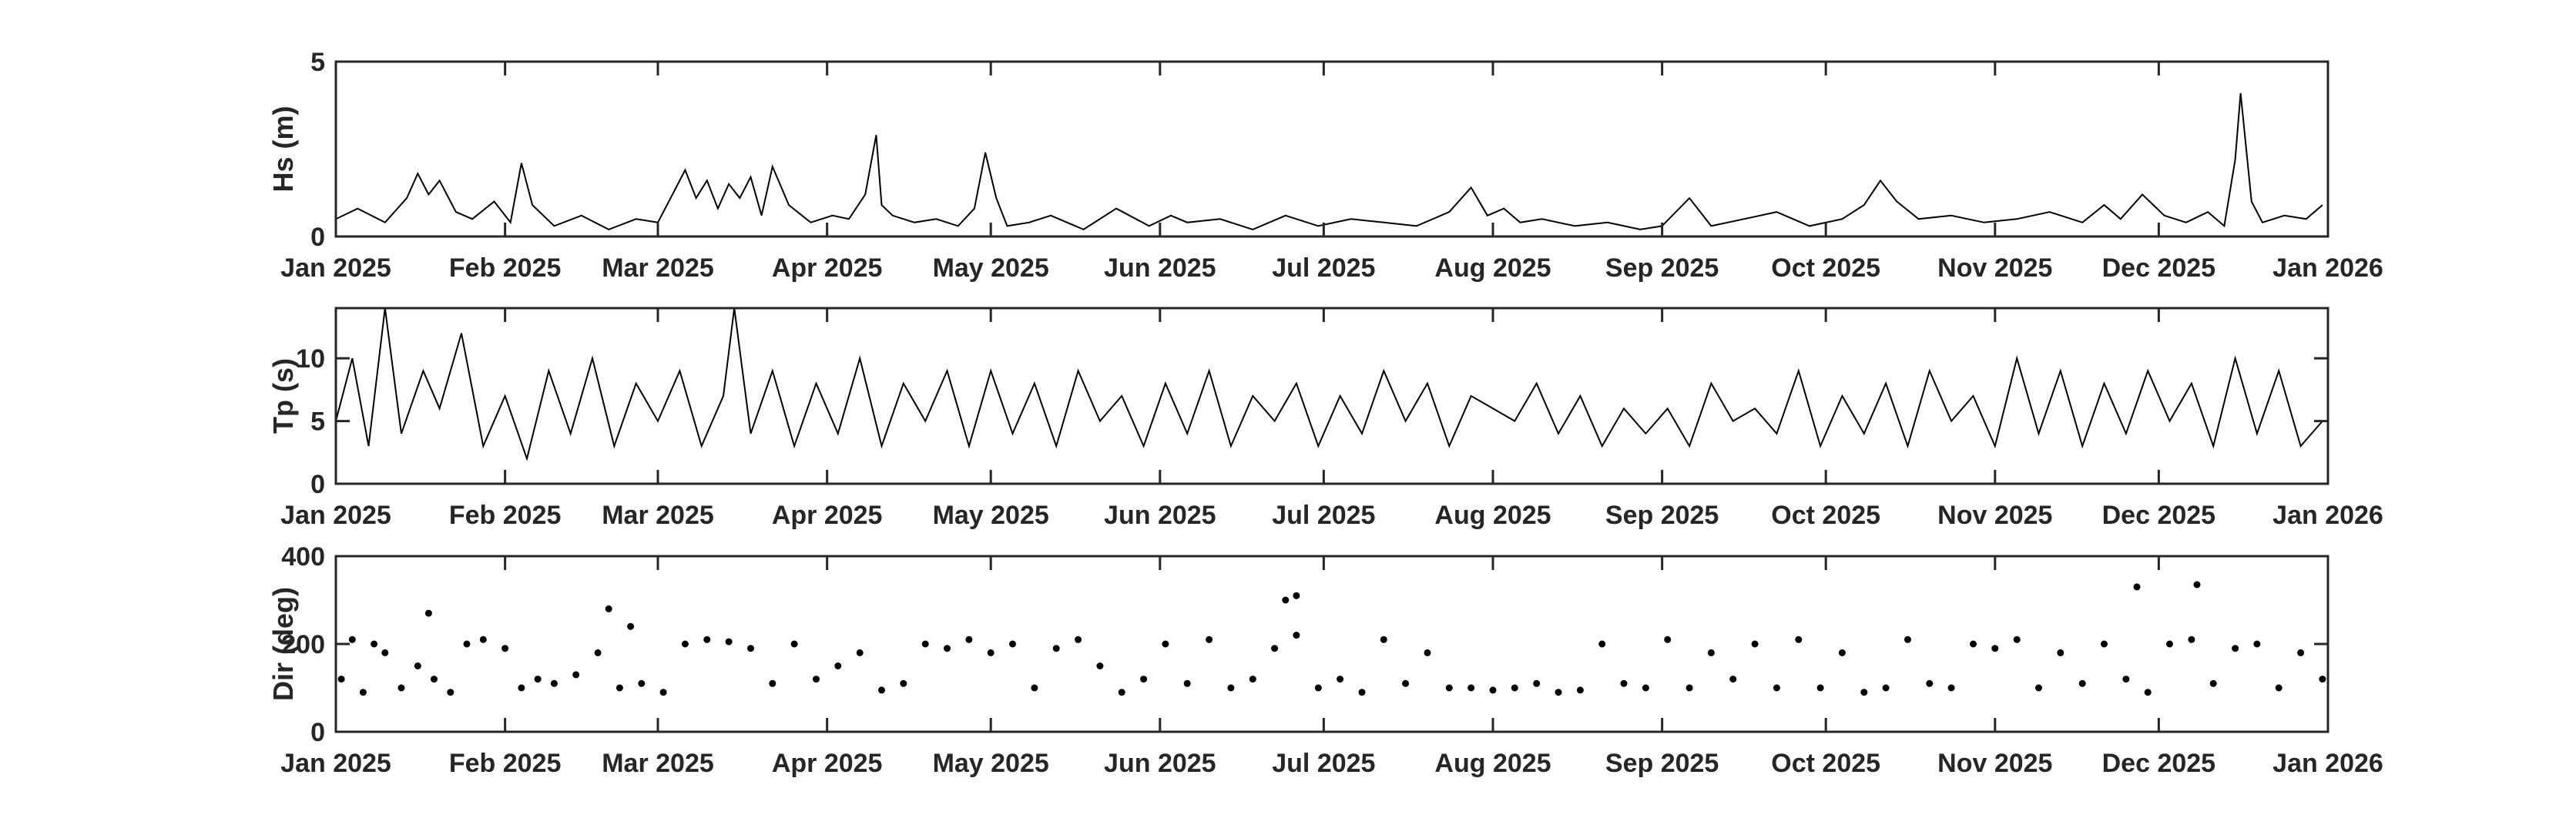  Describe the element at coordinates (303, 557) in the screenshot. I see `y-tick-label: 400` at that location.